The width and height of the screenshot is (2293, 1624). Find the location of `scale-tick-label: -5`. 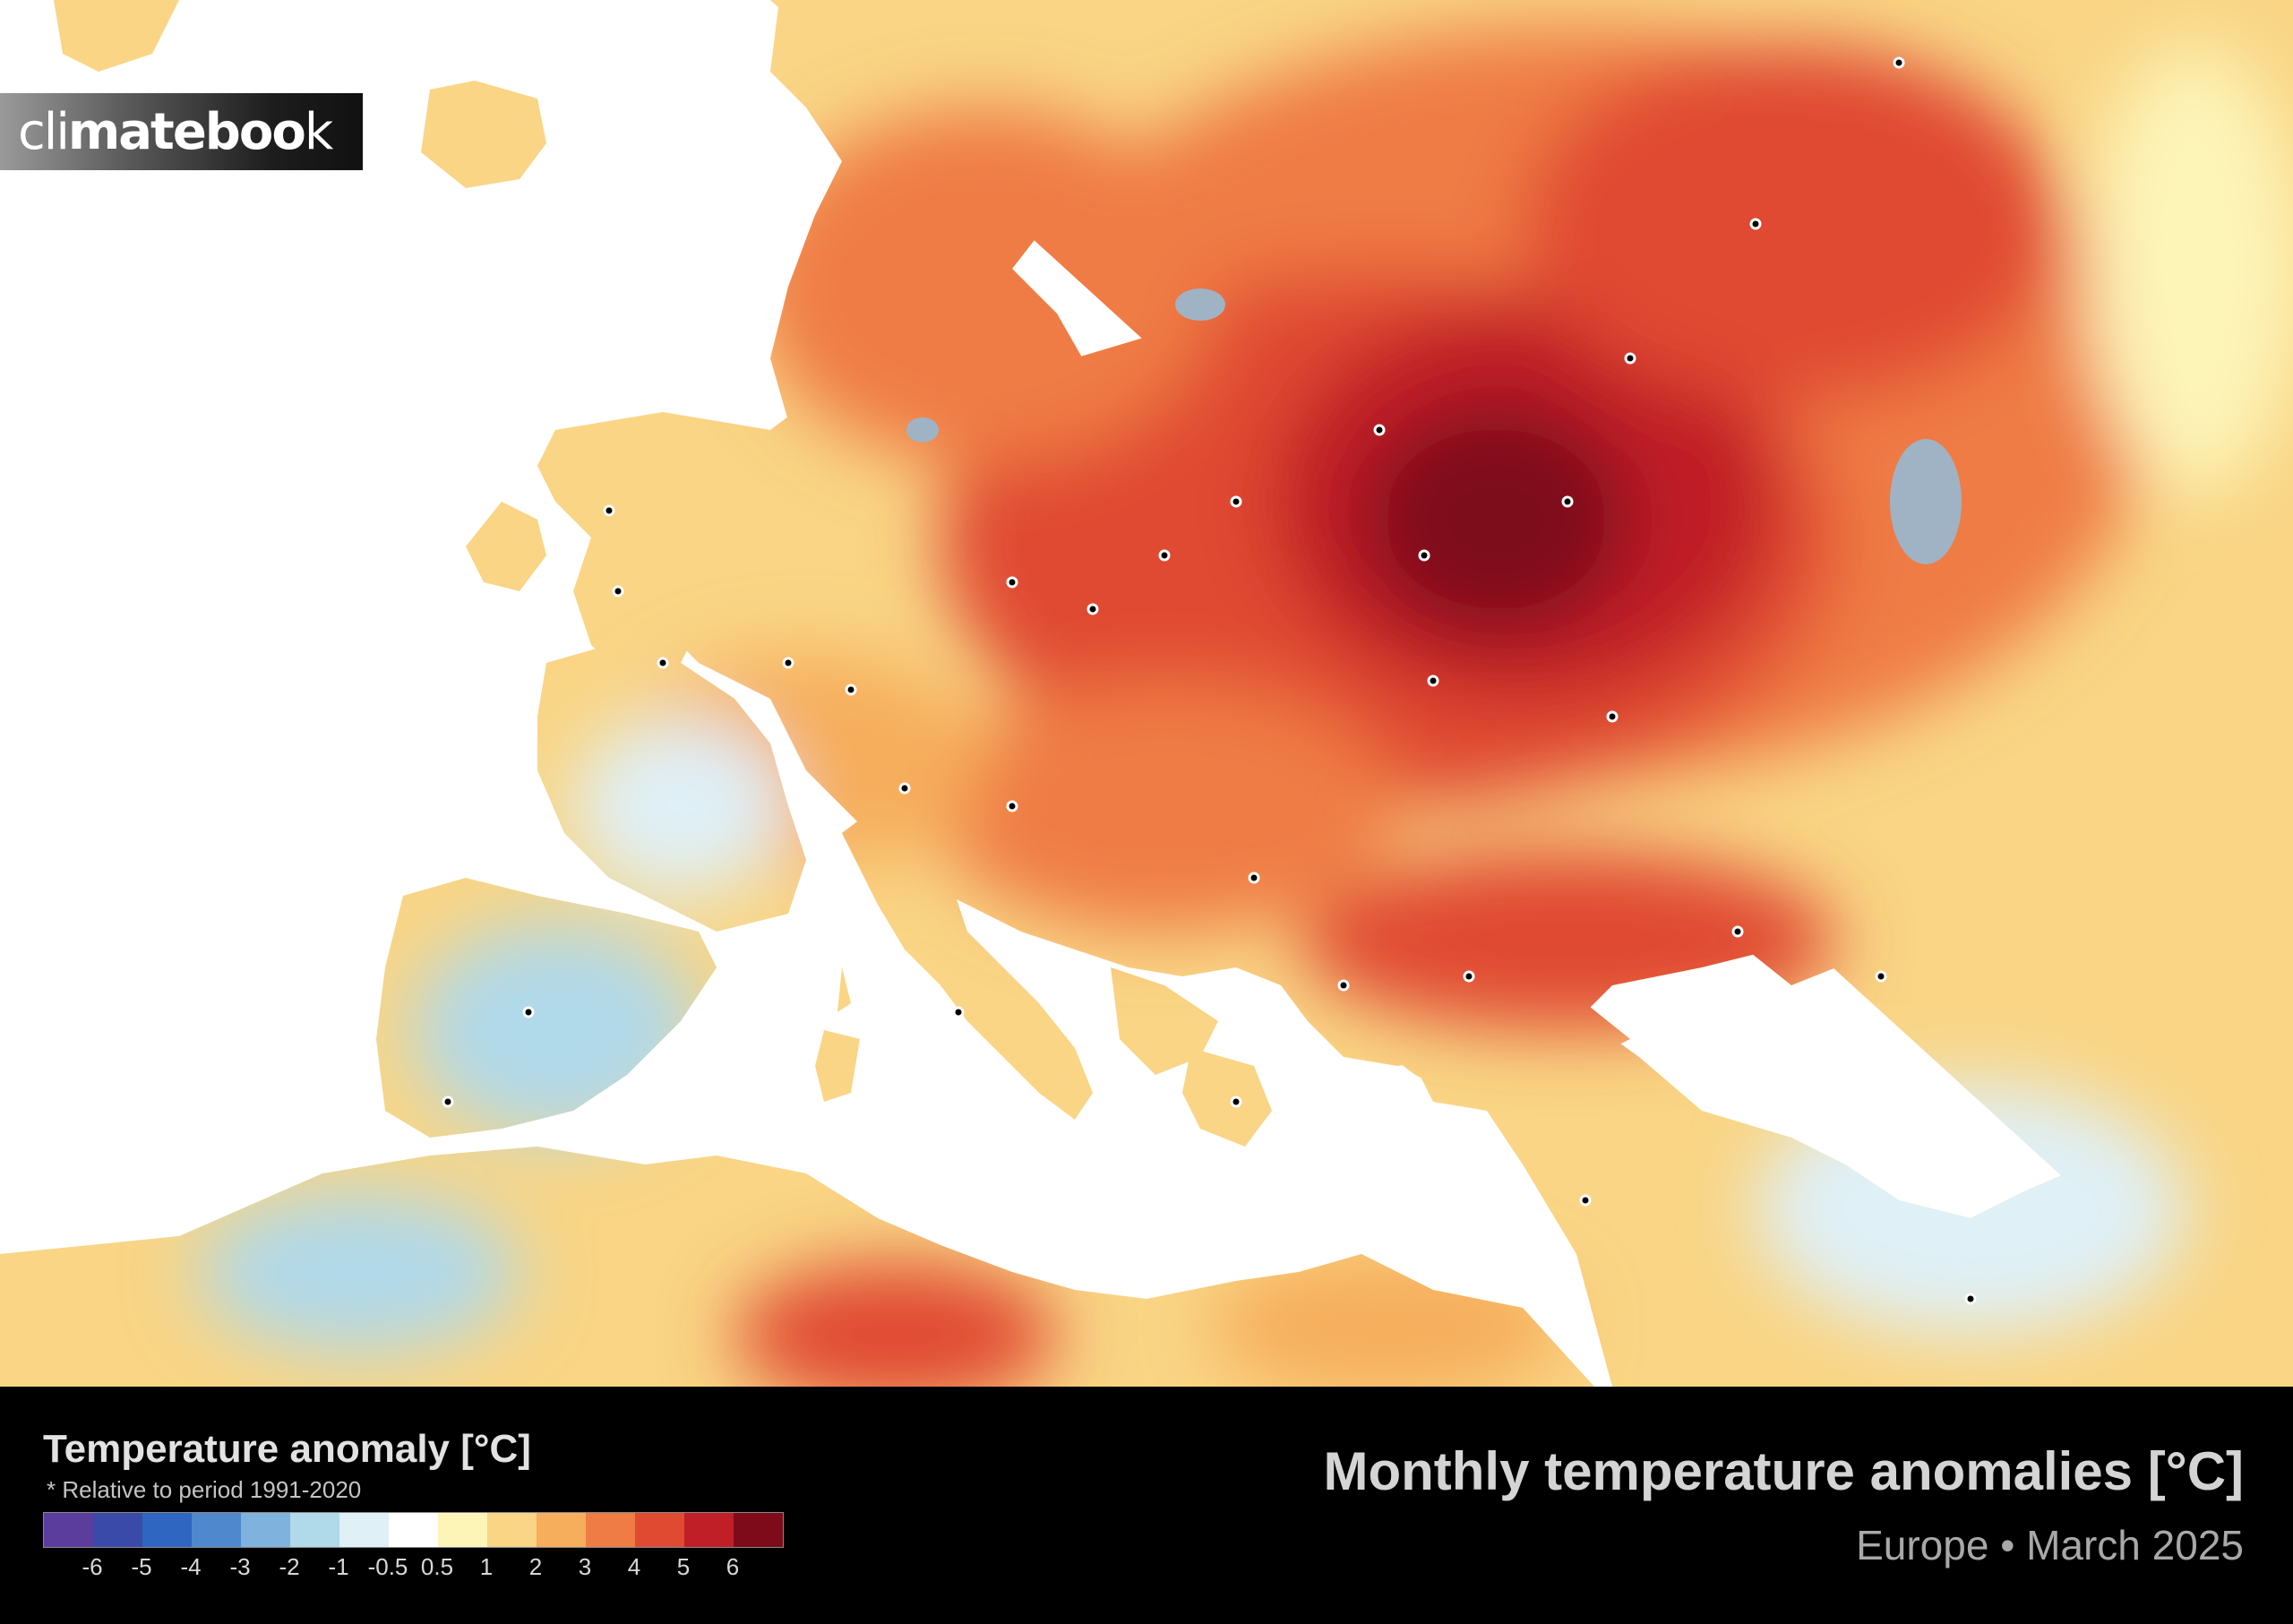

scale-tick-label: -5 is located at coordinates (141, 1566).